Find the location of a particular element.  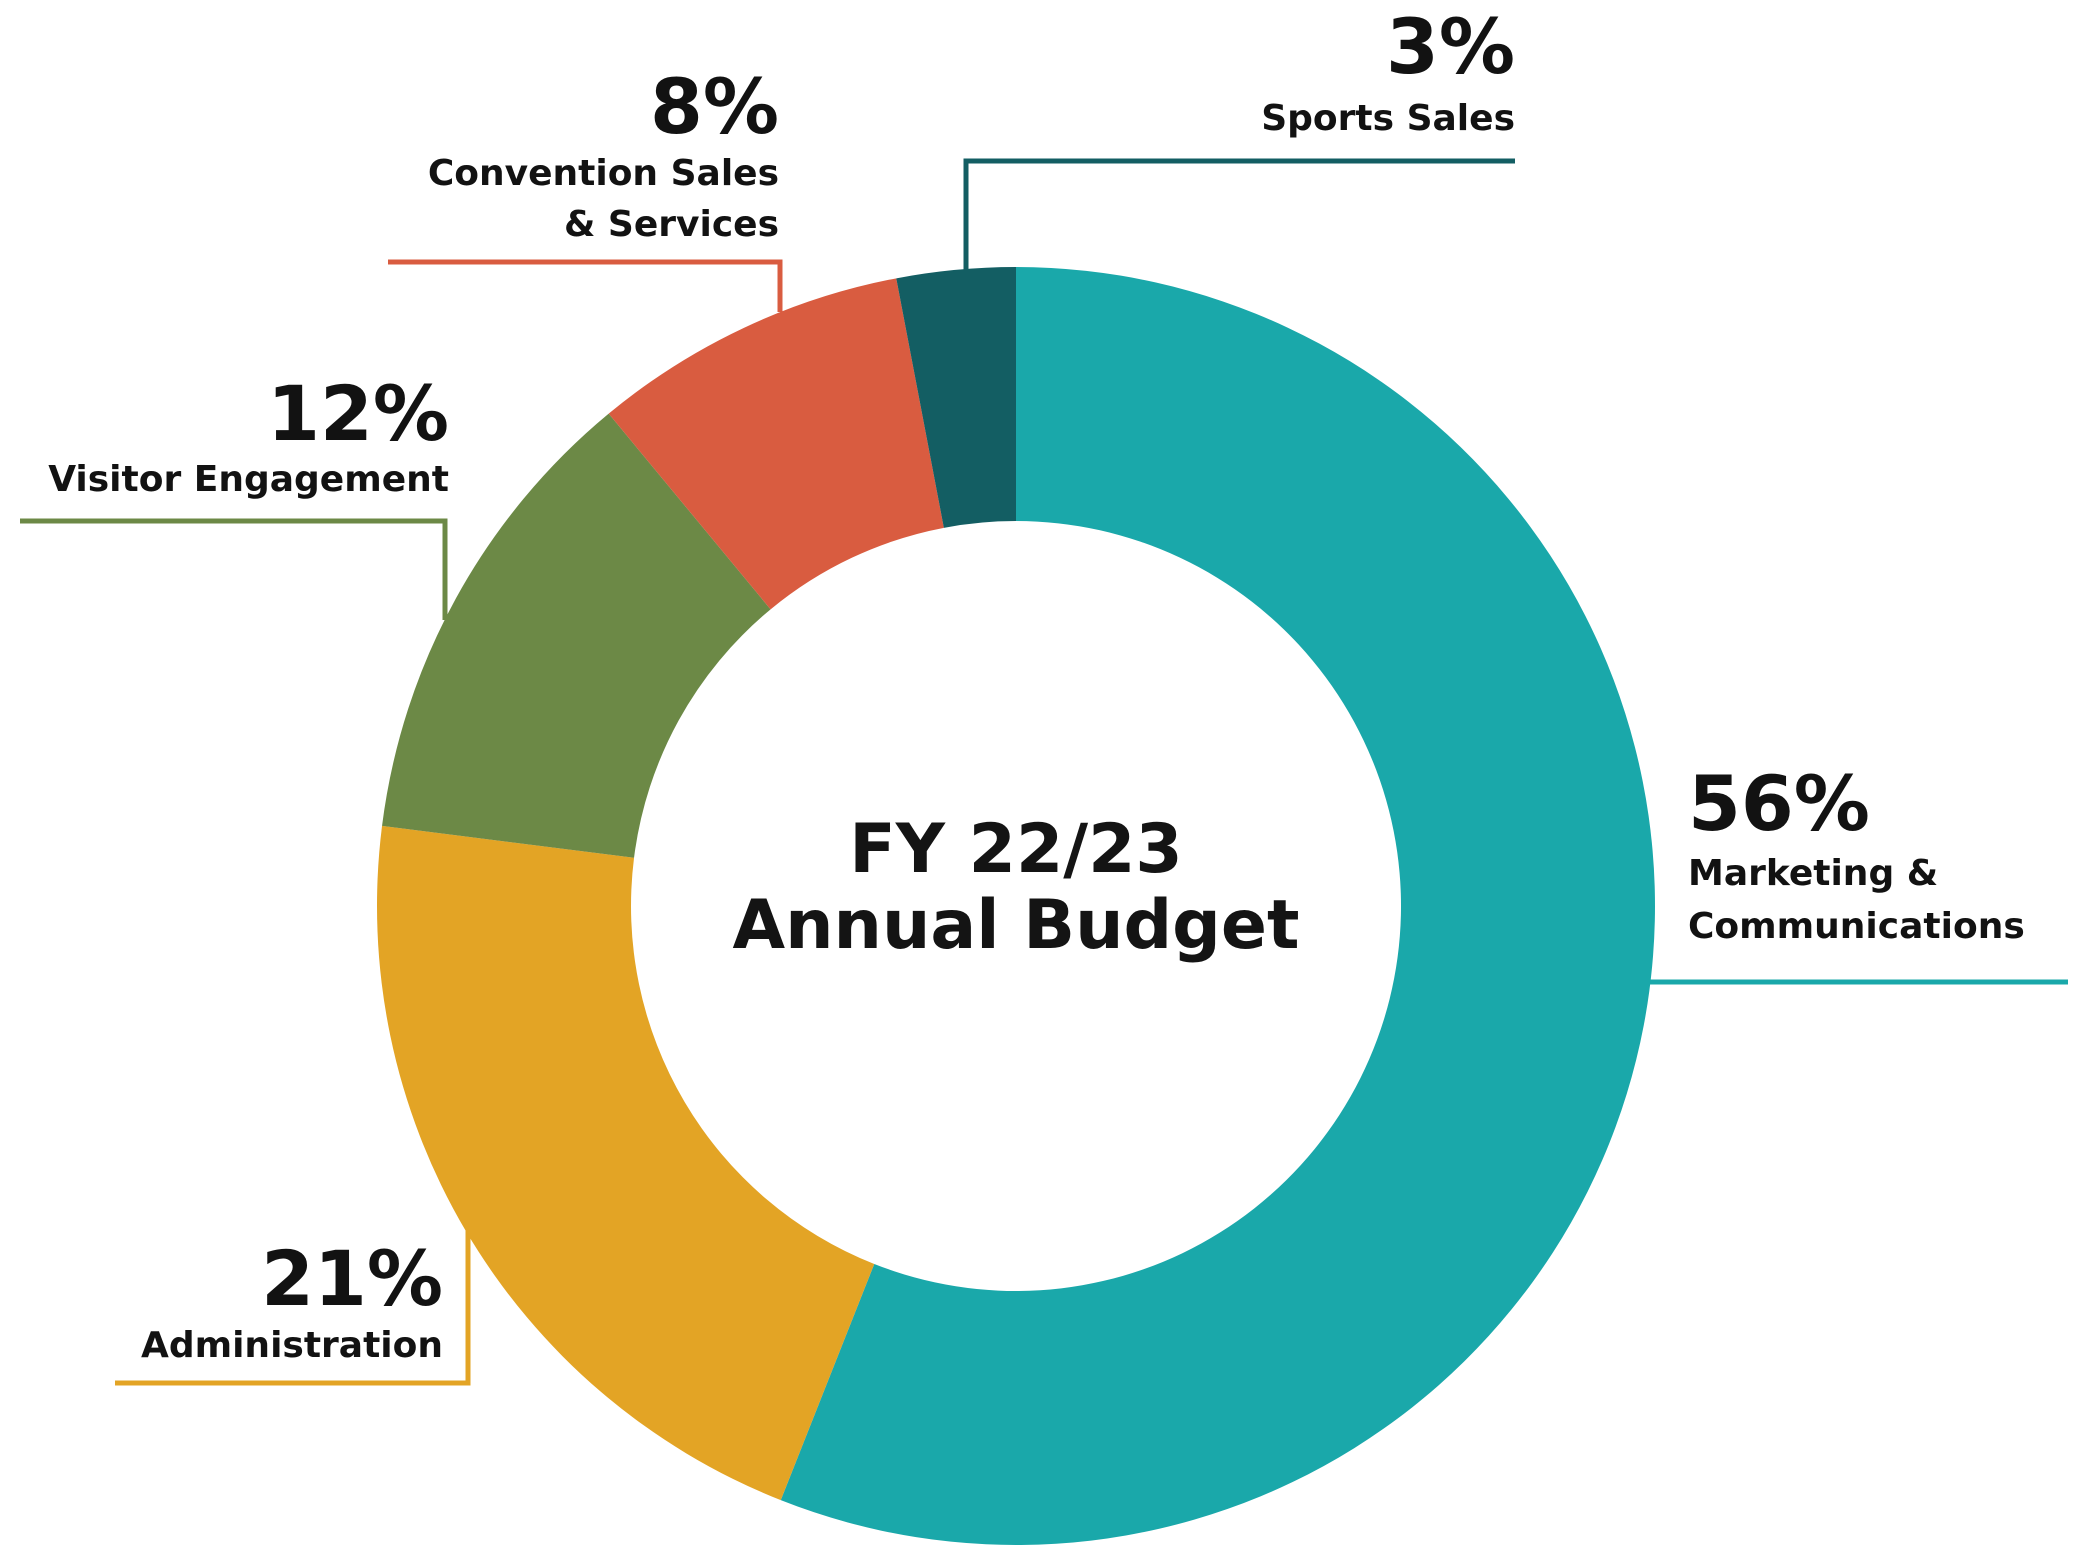

slice-value-visitor-engagement: 12% is located at coordinates (358, 413).